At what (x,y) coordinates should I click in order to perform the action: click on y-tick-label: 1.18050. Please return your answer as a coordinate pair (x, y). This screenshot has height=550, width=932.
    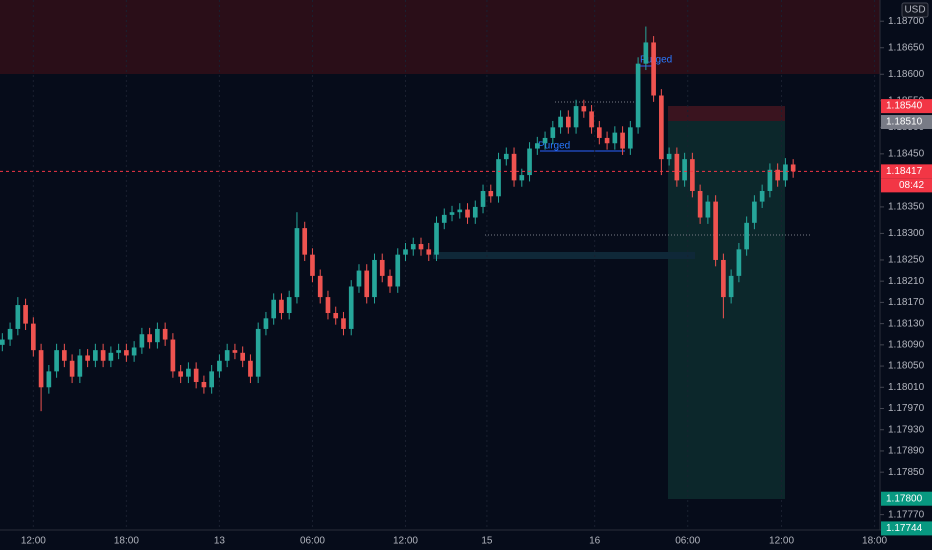
    Looking at the image, I should click on (906, 366).